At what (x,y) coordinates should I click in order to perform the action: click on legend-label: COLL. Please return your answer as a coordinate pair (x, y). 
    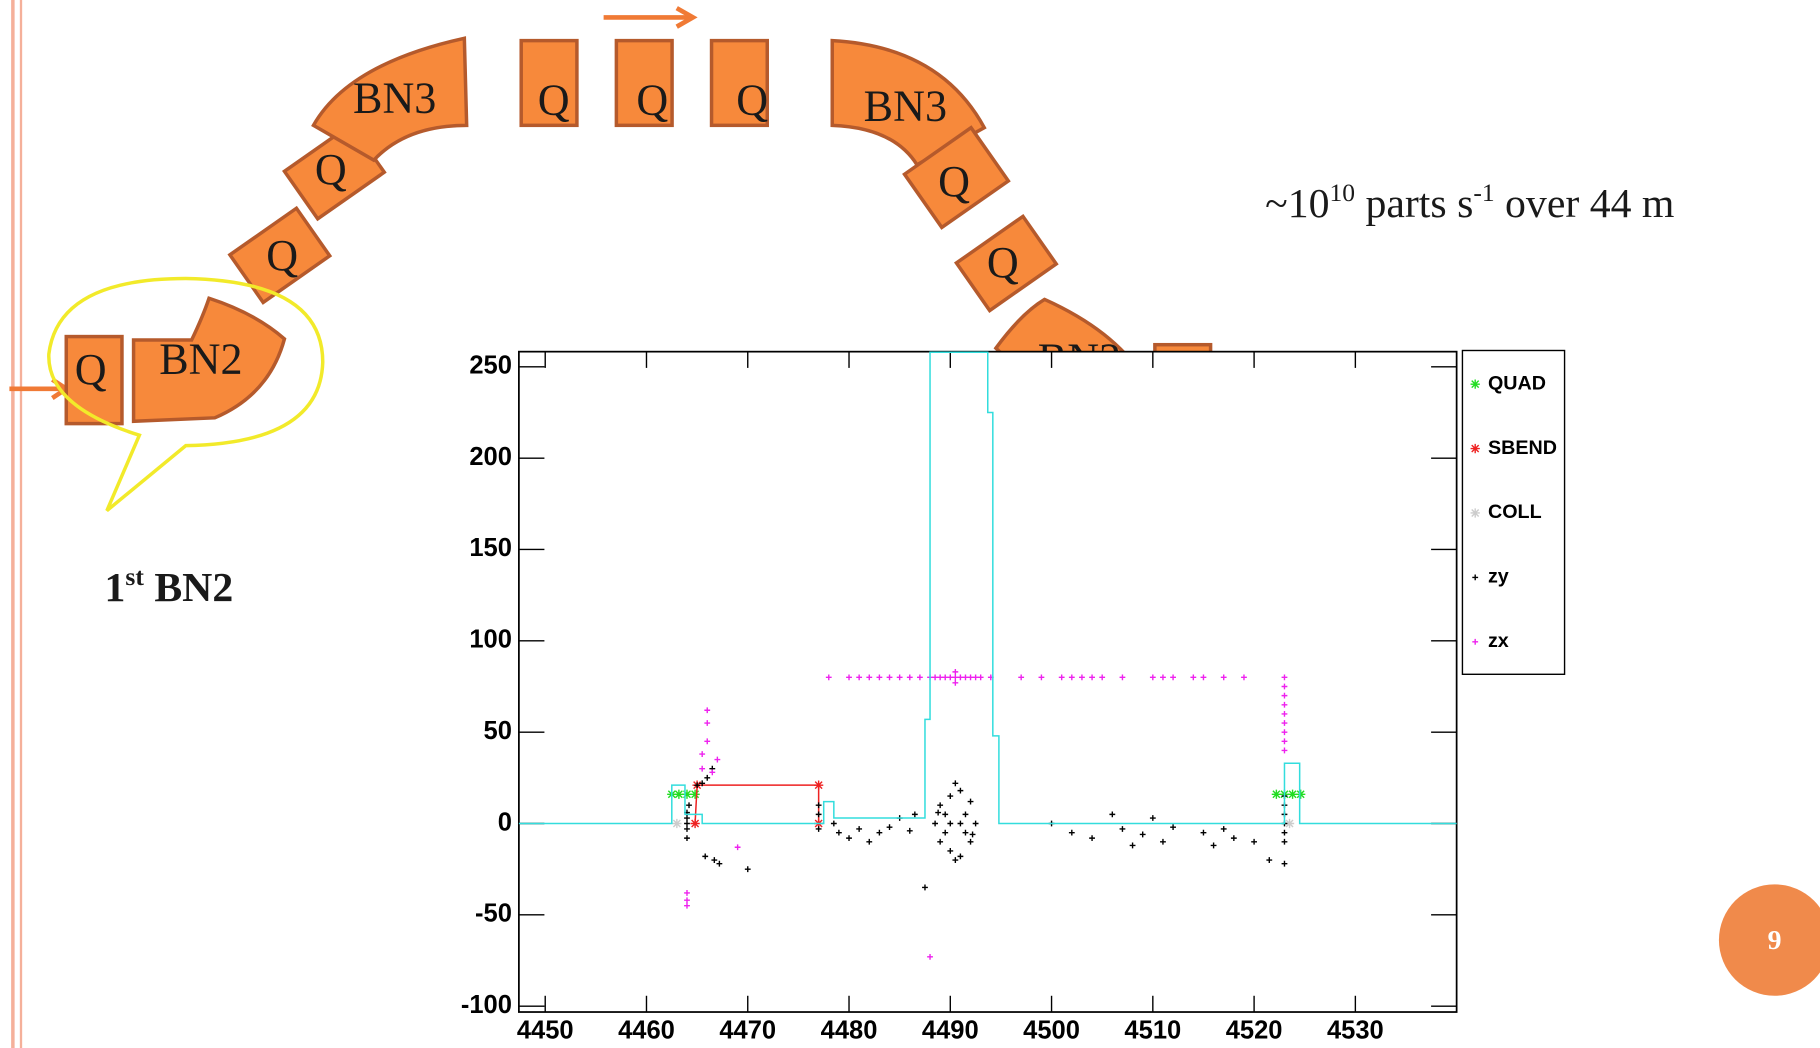
    Looking at the image, I should click on (1515, 512).